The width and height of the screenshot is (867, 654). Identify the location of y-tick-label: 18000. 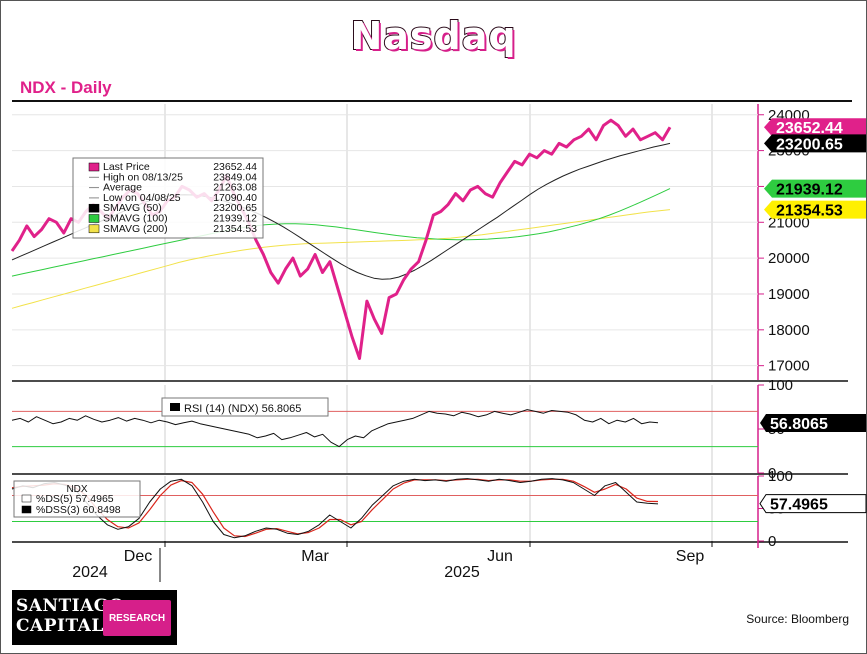
(789, 330).